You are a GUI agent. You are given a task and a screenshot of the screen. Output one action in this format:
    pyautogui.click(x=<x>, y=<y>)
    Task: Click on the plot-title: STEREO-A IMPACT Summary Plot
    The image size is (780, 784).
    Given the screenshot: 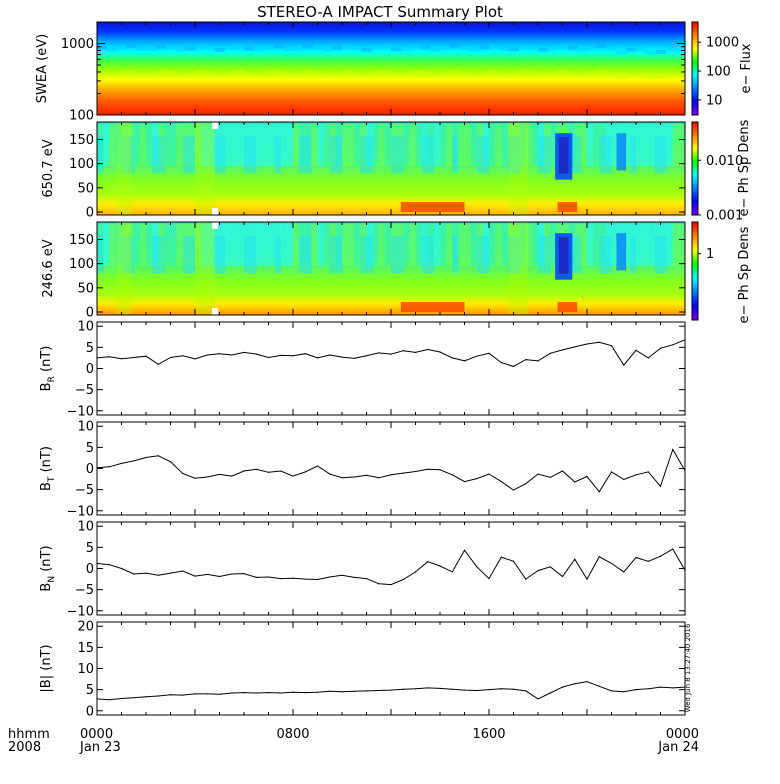 What is the action you would take?
    pyautogui.click(x=380, y=12)
    